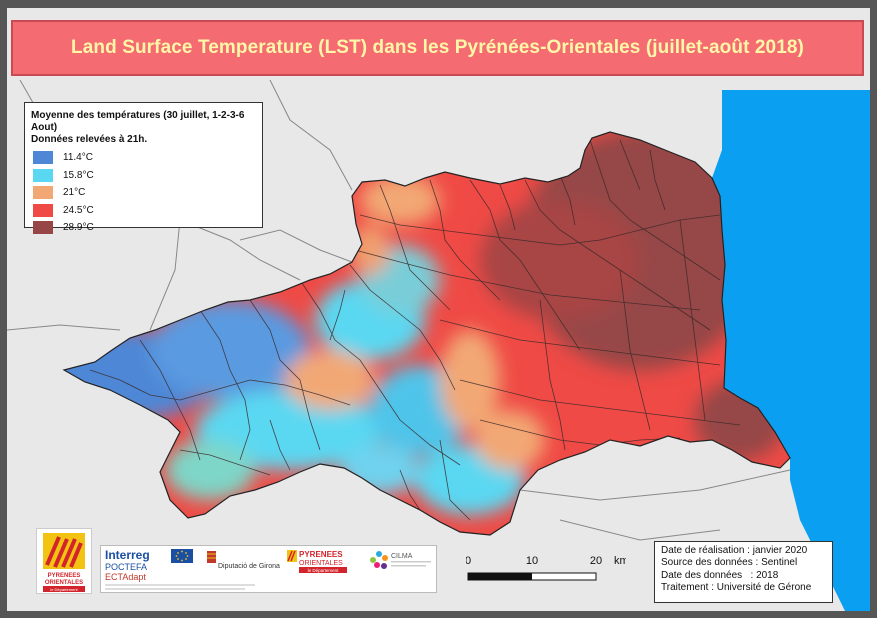 The image size is (877, 618). What do you see at coordinates (143, 158) in the screenshot?
I see `legend-item: 11.4°C` at bounding box center [143, 158].